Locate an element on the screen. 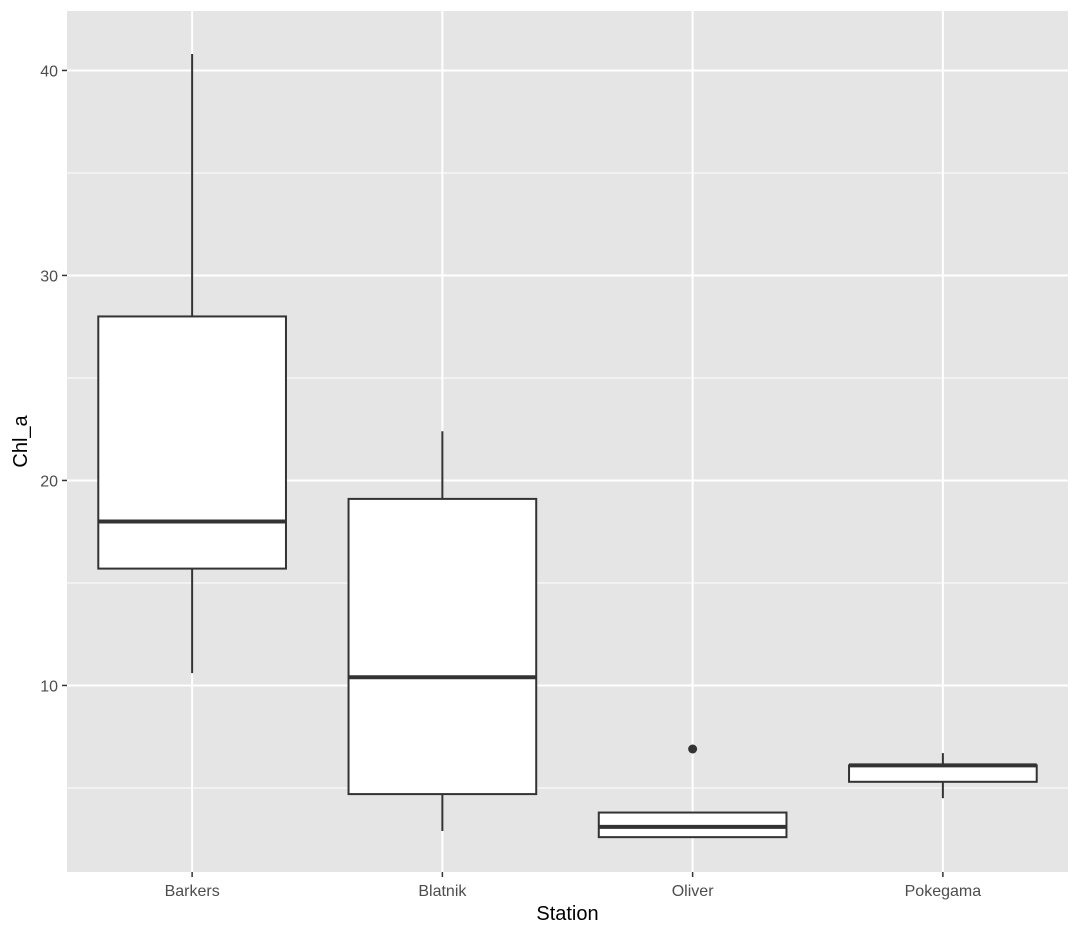 This screenshot has width=1080, height=936. y-tick-label: 40 is located at coordinates (49, 71).